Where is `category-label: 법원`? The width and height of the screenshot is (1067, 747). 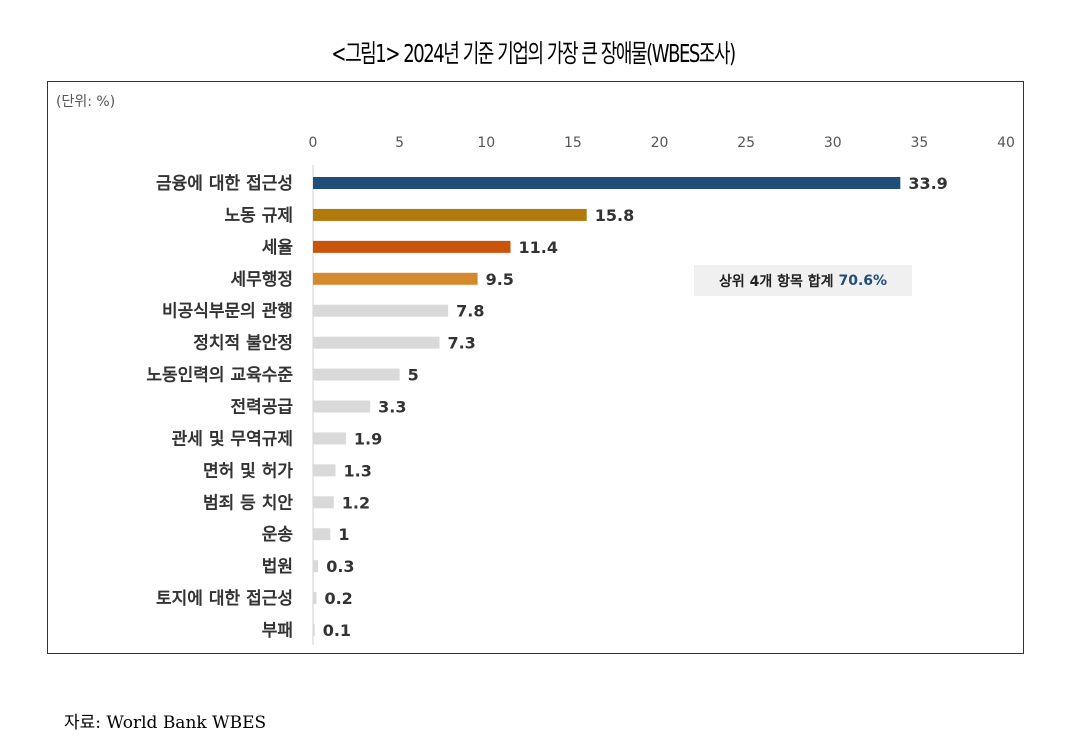 category-label: 법원 is located at coordinates (277, 567).